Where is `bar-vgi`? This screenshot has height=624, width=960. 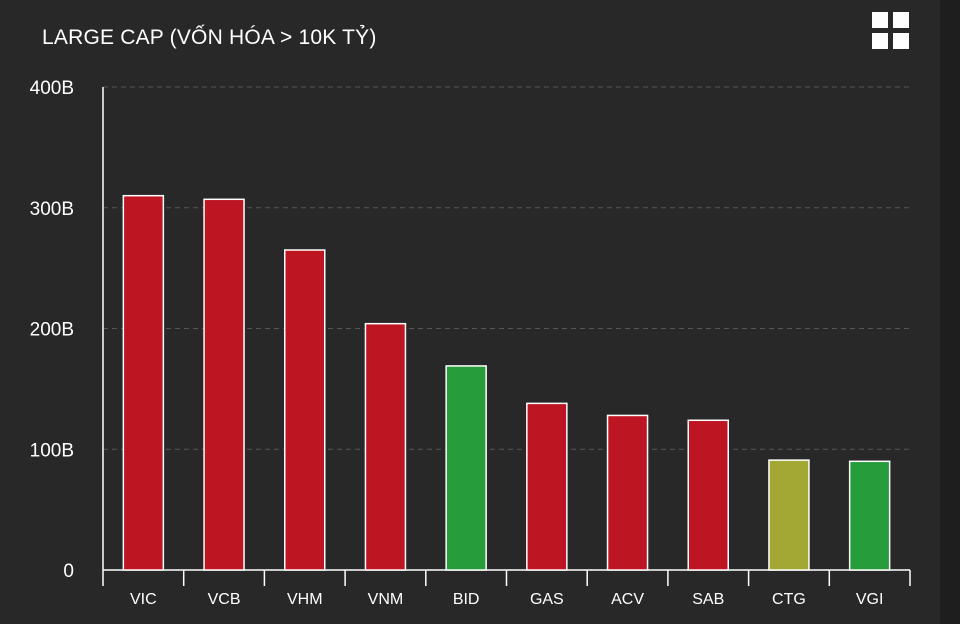
bar-vgi is located at coordinates (869, 515).